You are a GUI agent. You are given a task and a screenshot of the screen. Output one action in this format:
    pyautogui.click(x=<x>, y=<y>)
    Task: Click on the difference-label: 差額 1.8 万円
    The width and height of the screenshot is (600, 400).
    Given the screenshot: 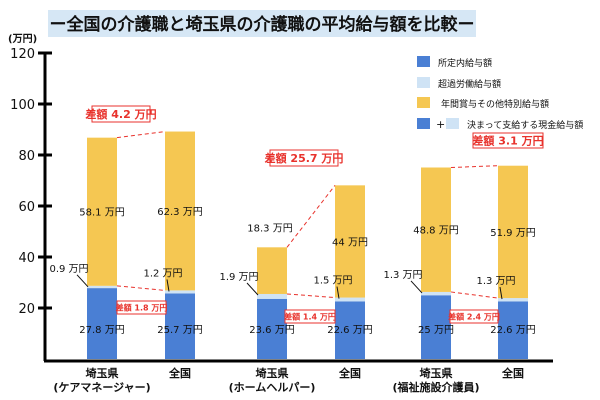 What is the action you would take?
    pyautogui.click(x=141, y=307)
    